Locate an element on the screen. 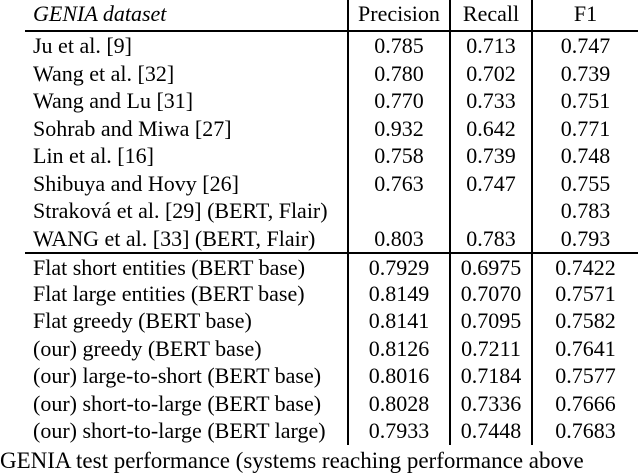 This screenshot has height=474, width=640. table-row: Ju et al. [9] 0.785 0.713 0.747 is located at coordinates (331, 46).